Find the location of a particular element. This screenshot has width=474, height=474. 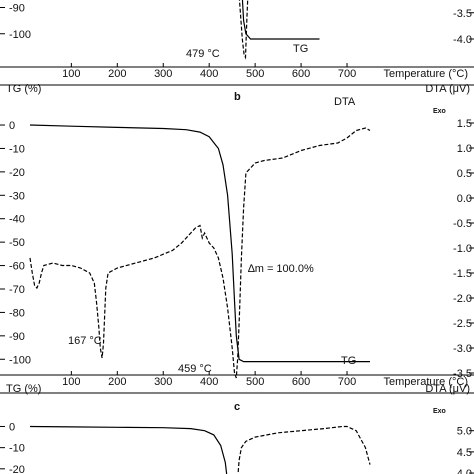

peak-temp-label: 459 °C is located at coordinates (195, 369).